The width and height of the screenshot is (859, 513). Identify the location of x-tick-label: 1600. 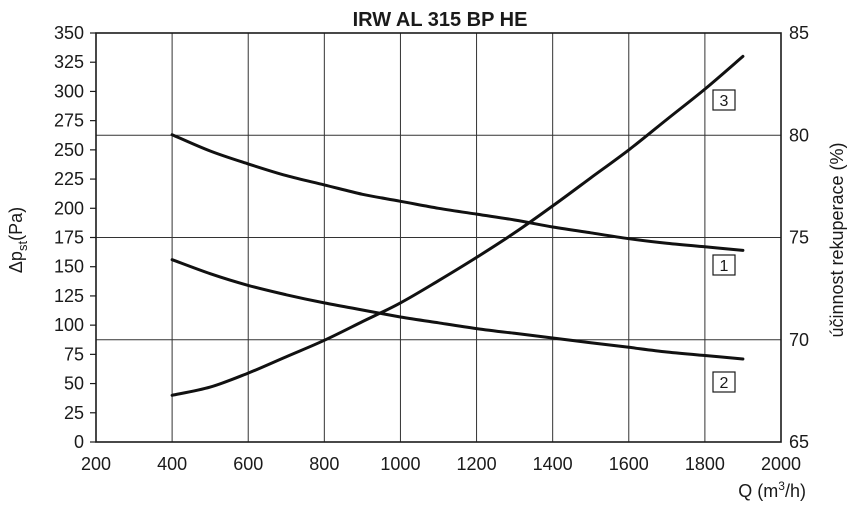
(629, 464).